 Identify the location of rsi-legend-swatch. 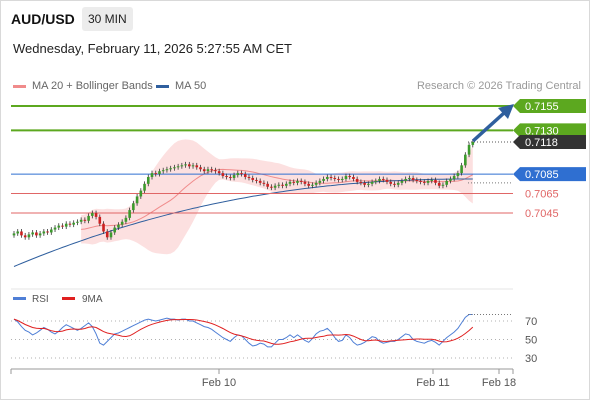
(19, 298).